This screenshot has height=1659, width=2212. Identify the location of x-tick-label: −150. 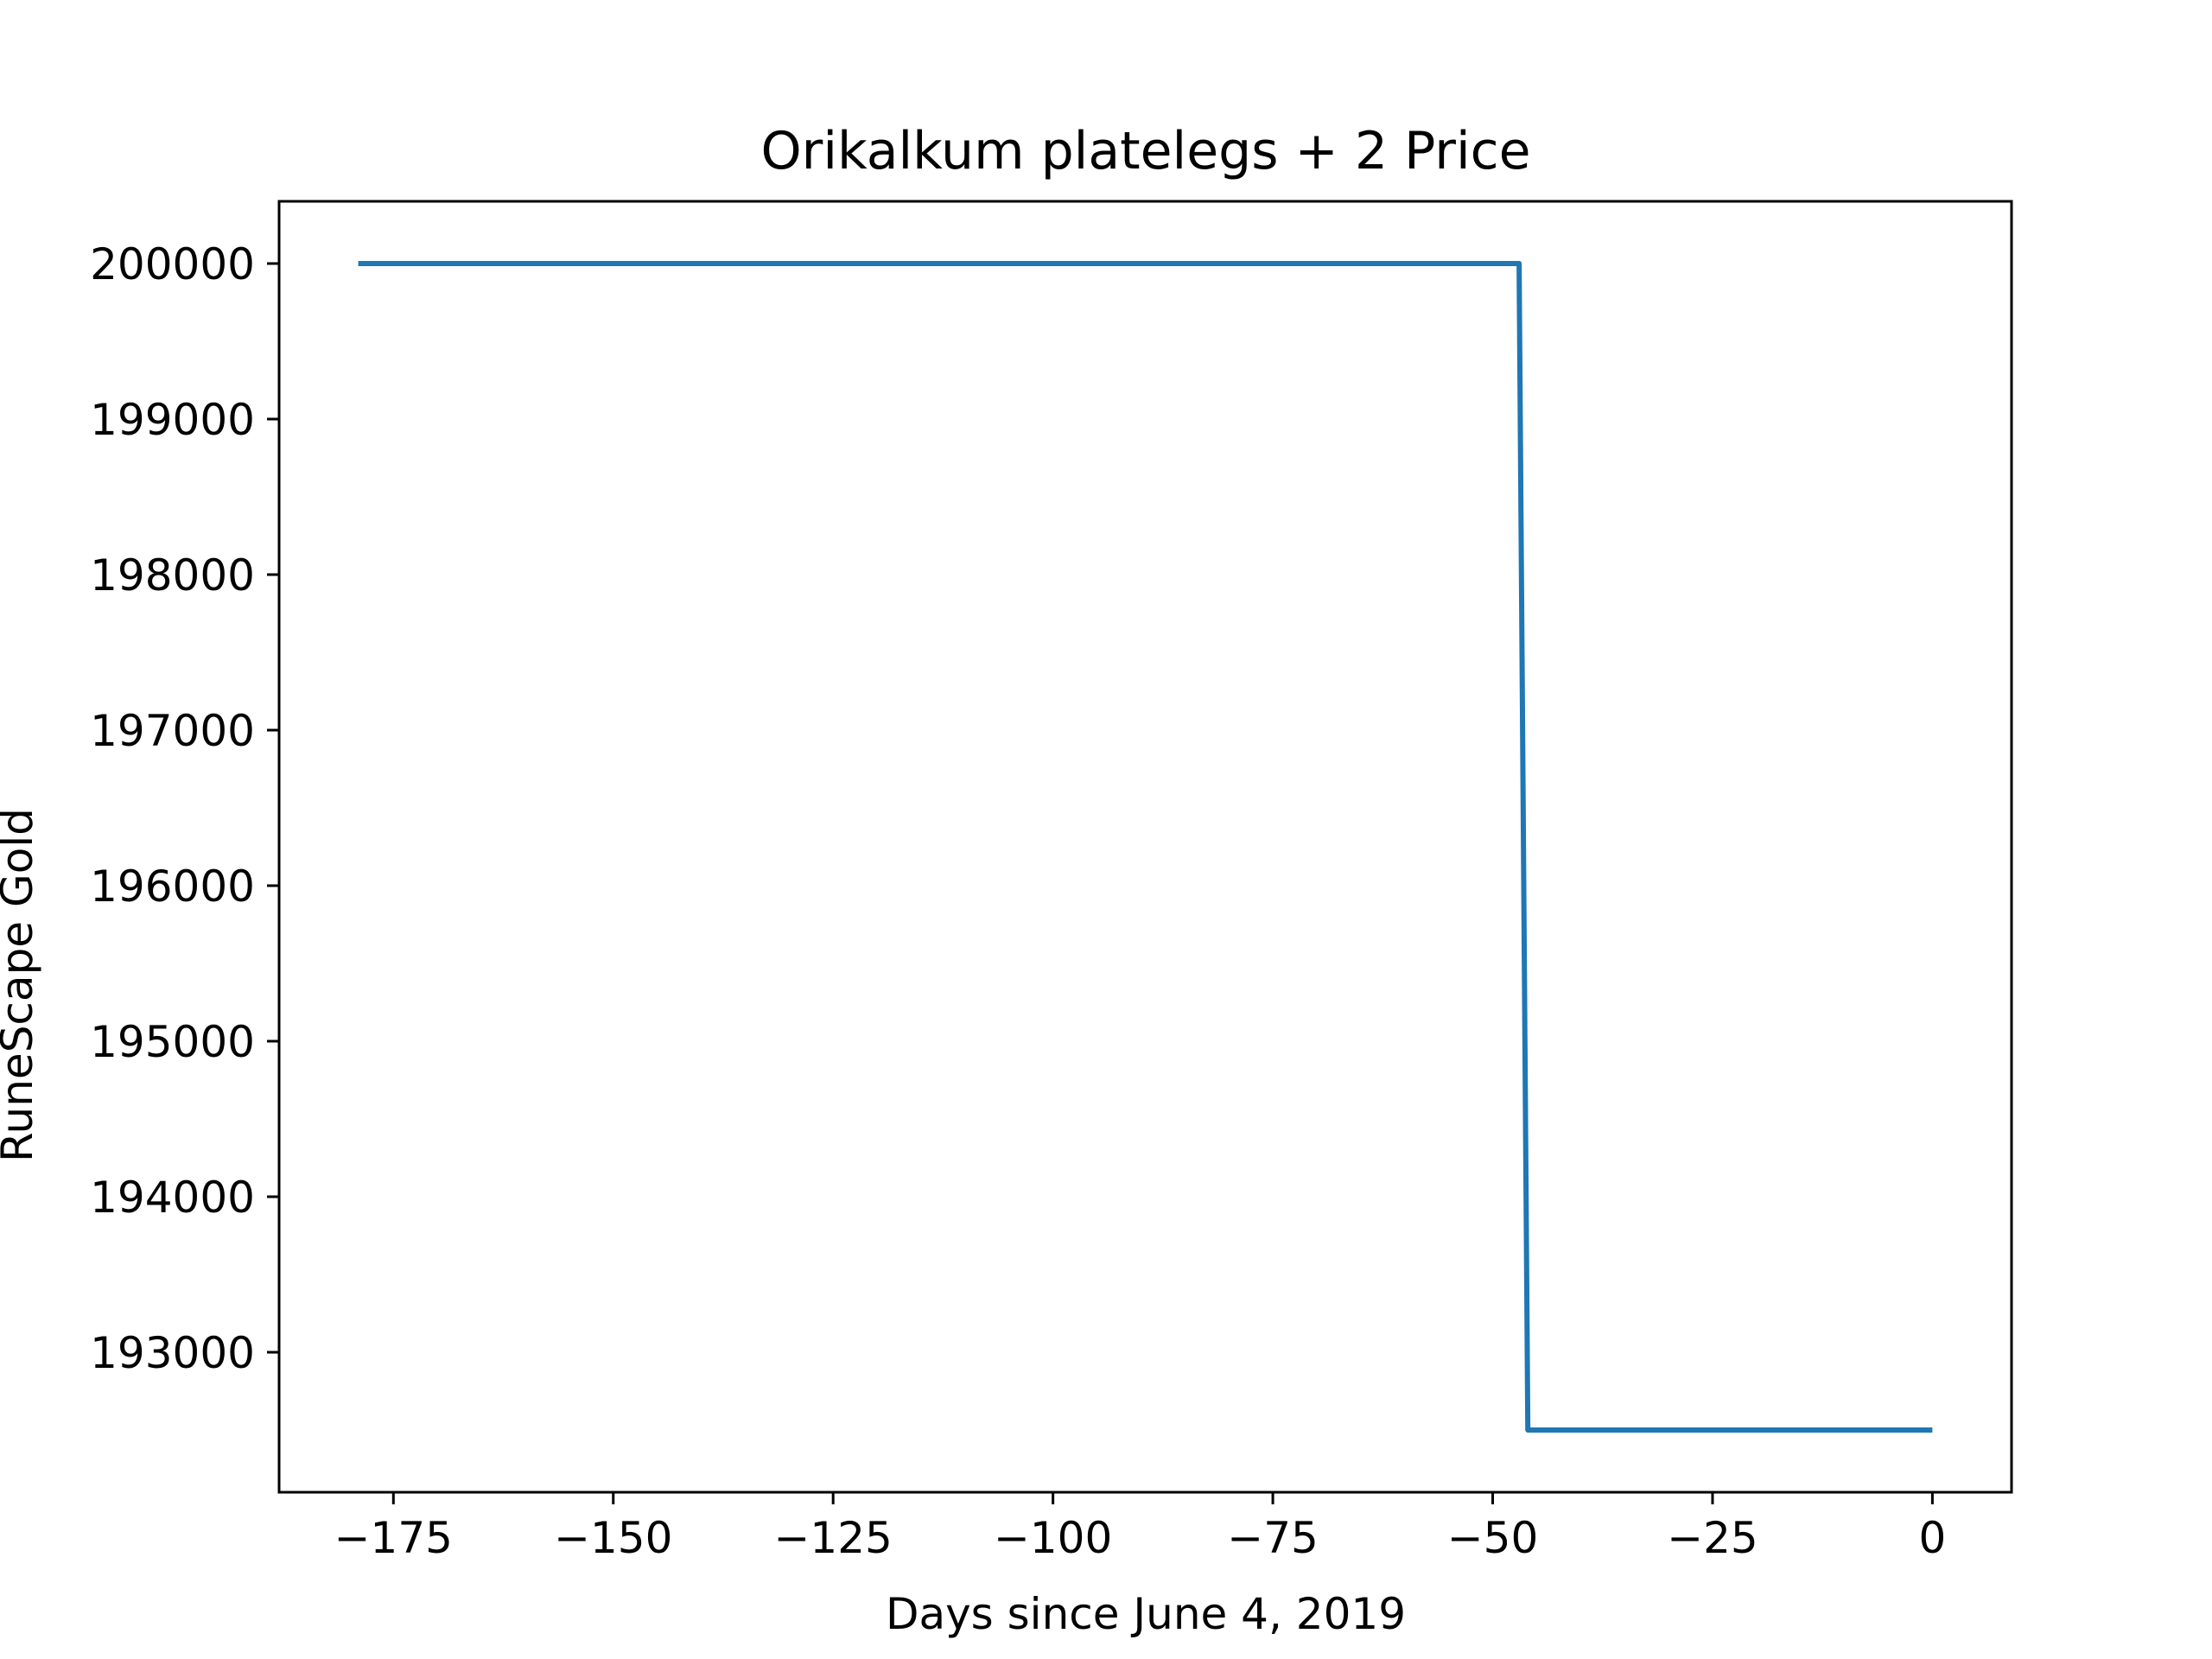
(613, 1538).